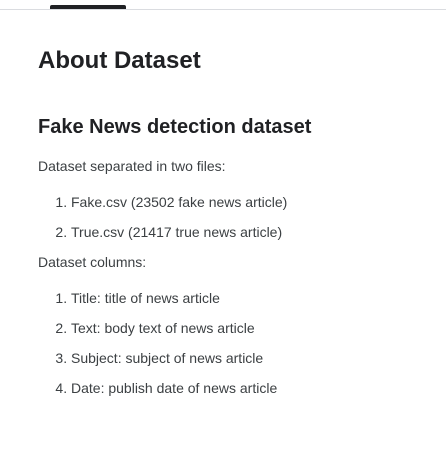 This screenshot has width=446, height=465. Describe the element at coordinates (132, 166) in the screenshot. I see `files-intro-text: Dataset separated in two files:` at that location.